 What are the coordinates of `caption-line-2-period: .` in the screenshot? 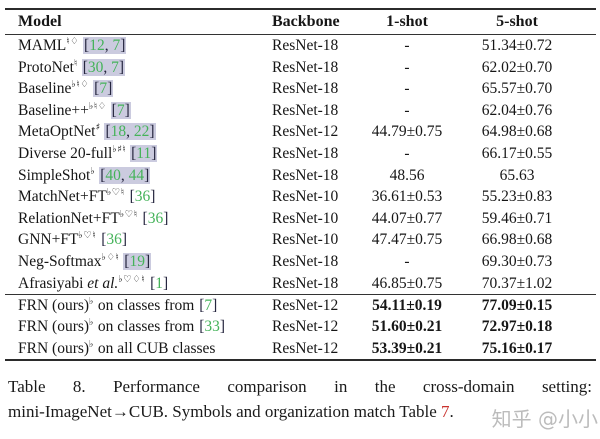 It's located at (451, 411).